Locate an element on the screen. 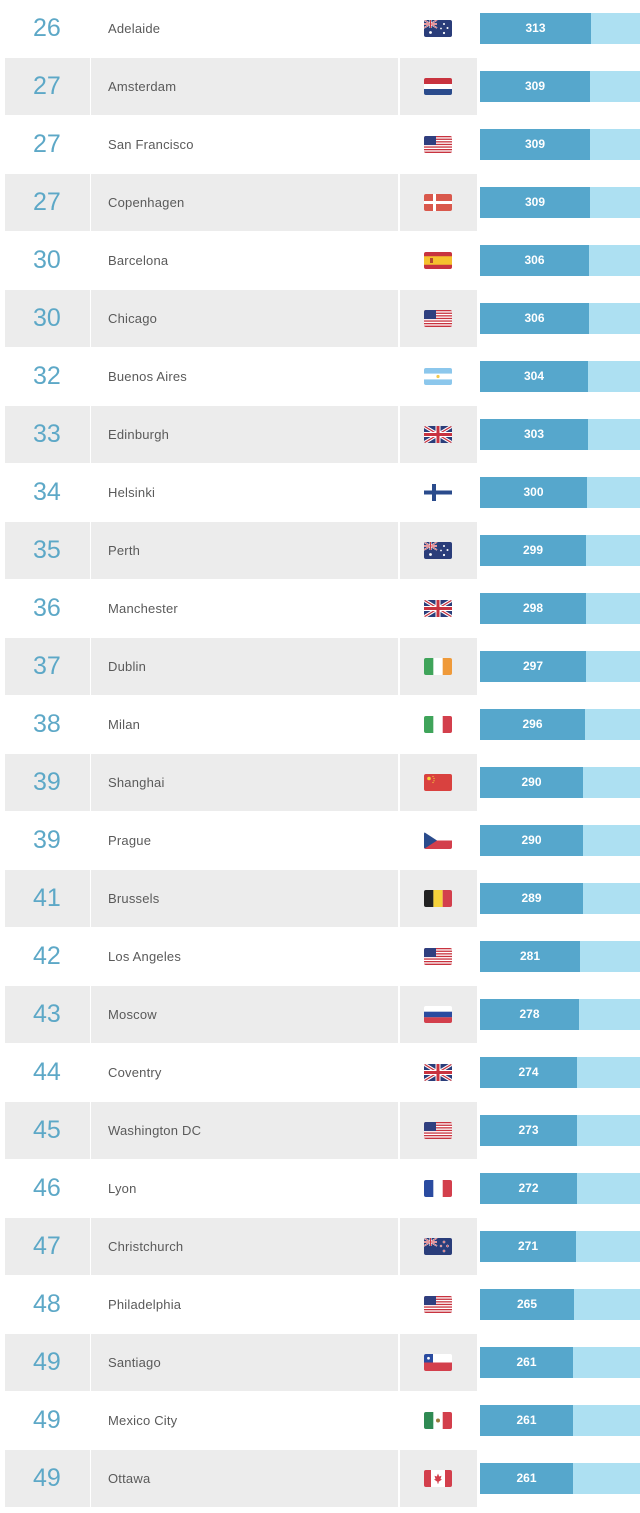  rank-cell: 43 is located at coordinates (47, 1014).